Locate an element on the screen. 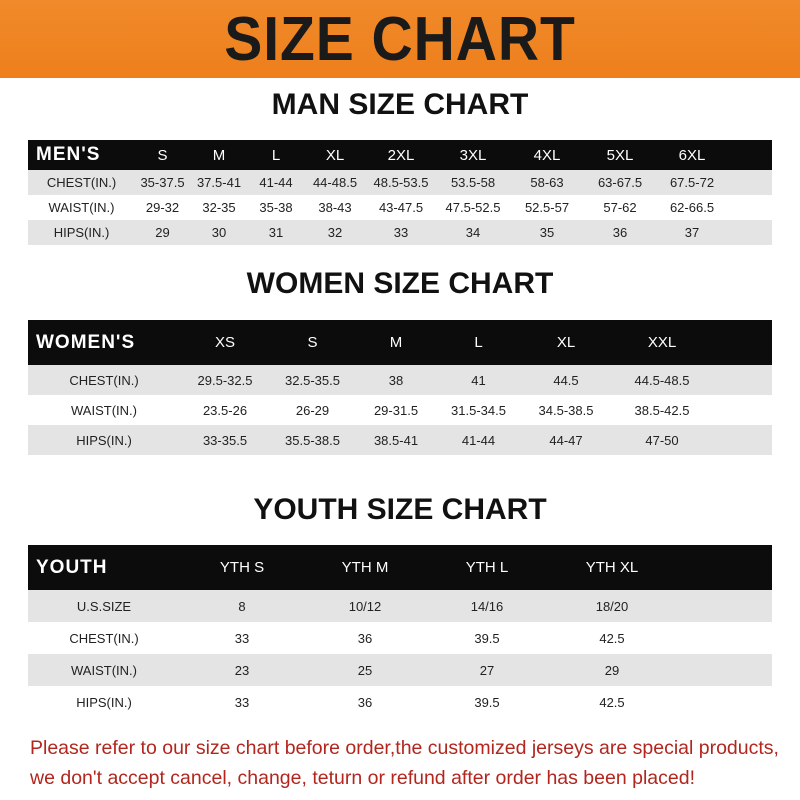  cell: 34.5-38.5 is located at coordinates (566, 410).